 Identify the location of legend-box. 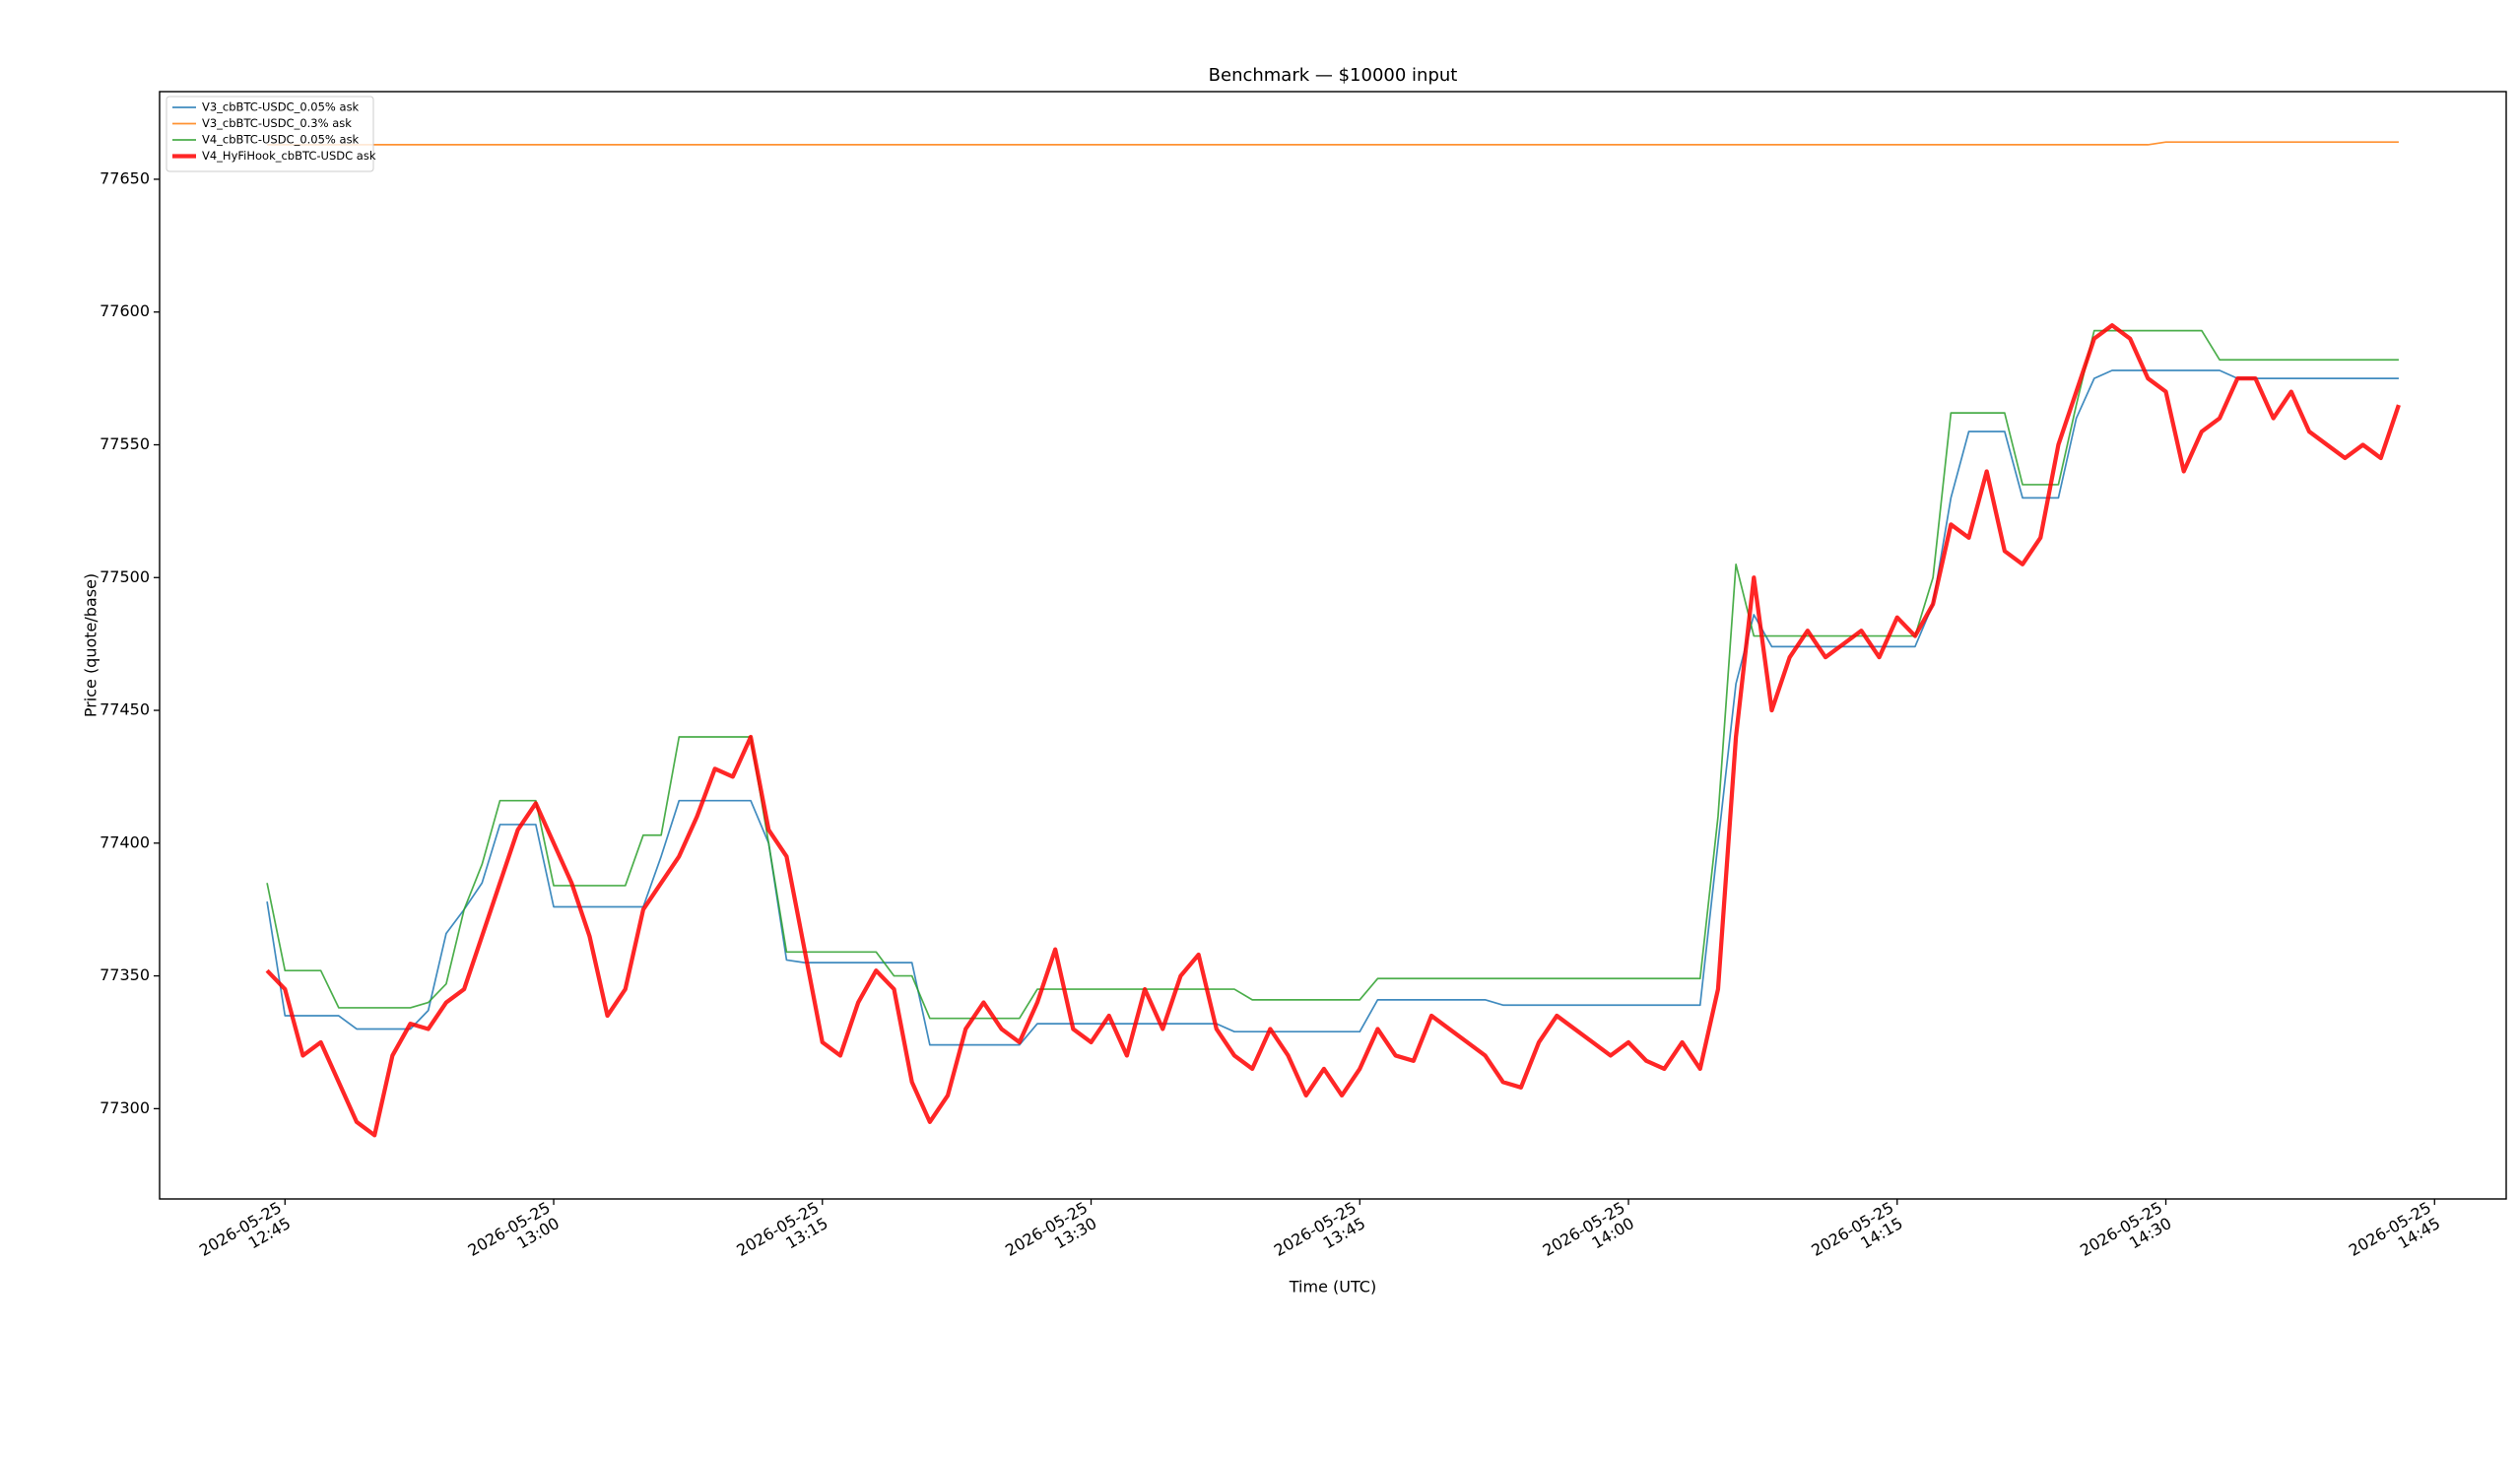
(270, 134).